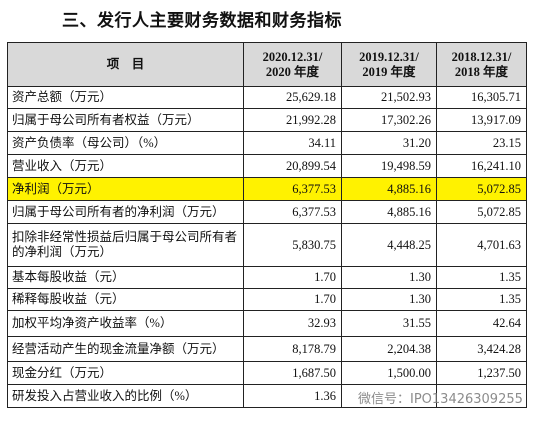  What do you see at coordinates (125, 277) in the screenshot?
I see `label-cell: 基本每股收益（元）` at bounding box center [125, 277].